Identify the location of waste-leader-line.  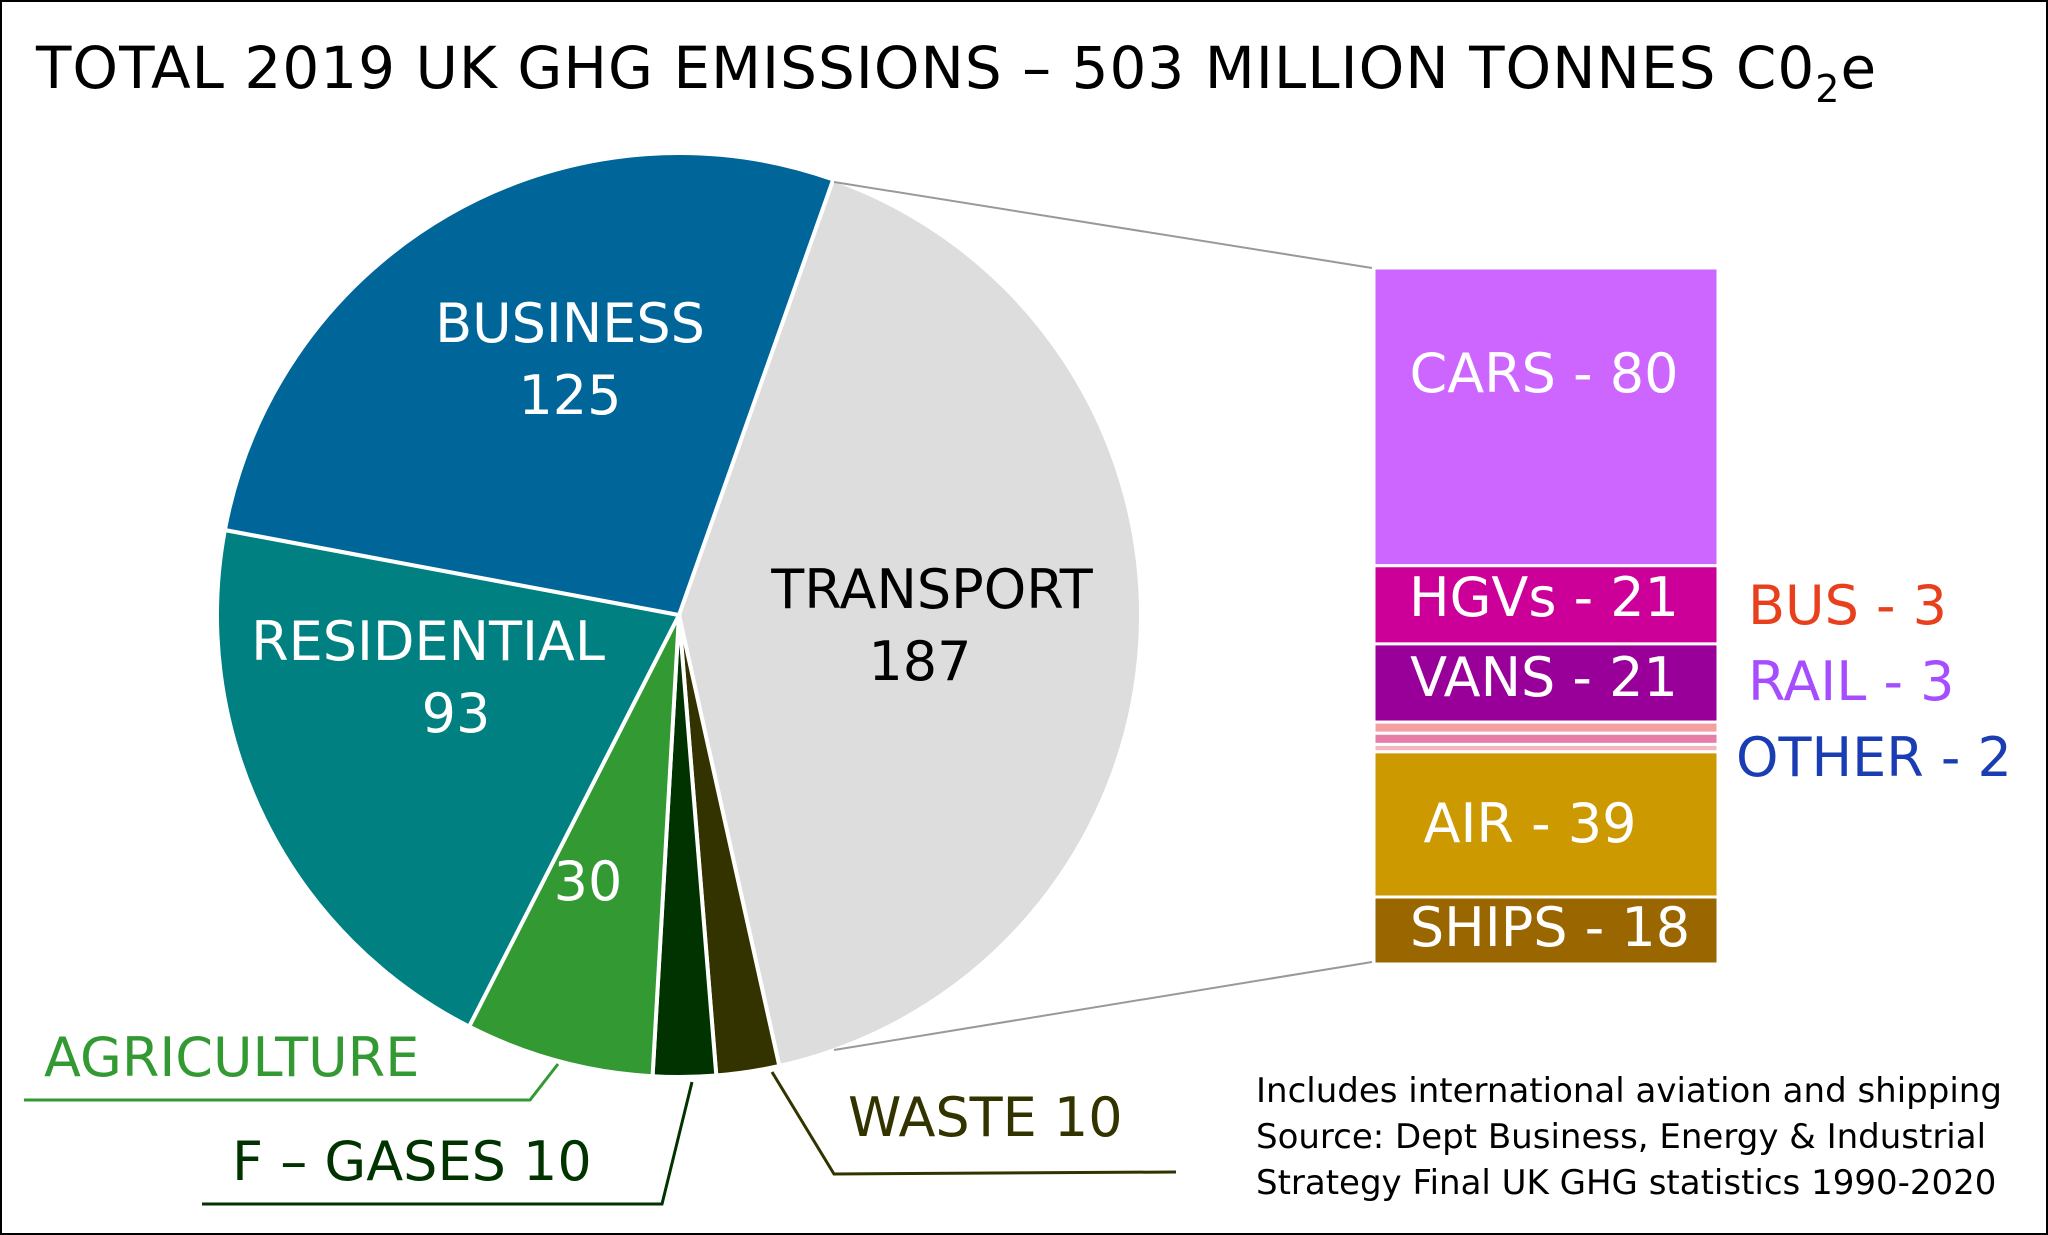
(973, 1123).